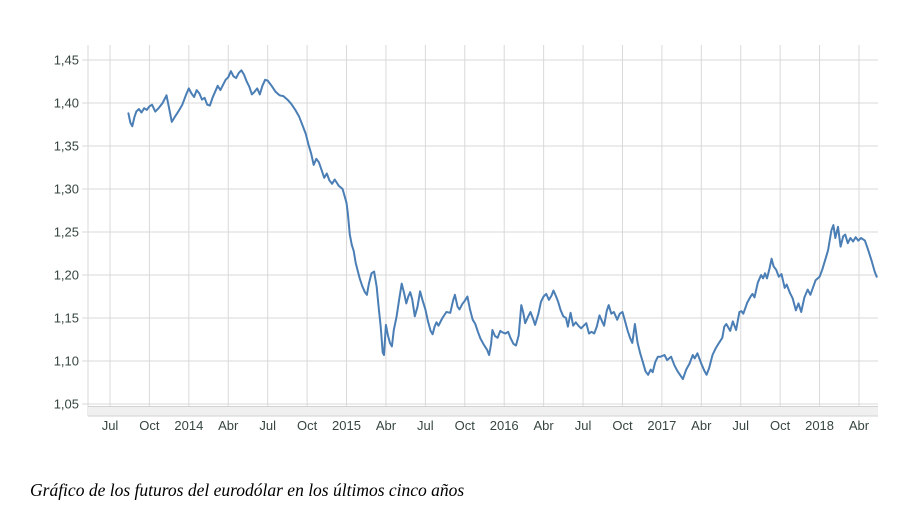 This screenshot has height=531, width=899. What do you see at coordinates (188, 425) in the screenshot?
I see `x-tick-label: 2014` at bounding box center [188, 425].